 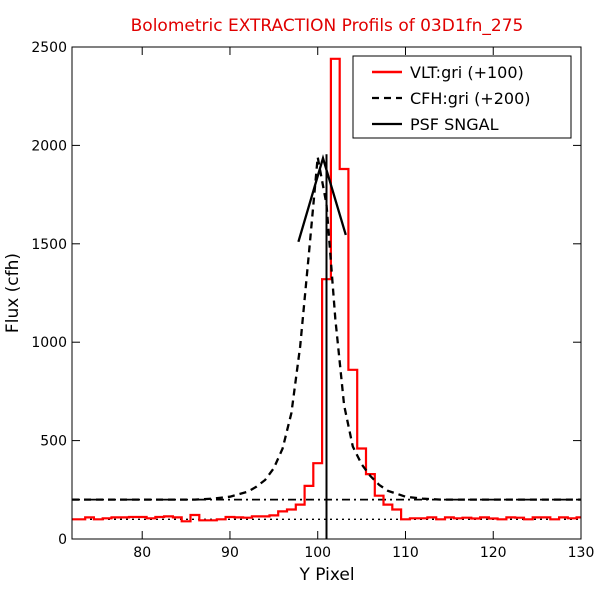 What do you see at coordinates (49, 146) in the screenshot?
I see `y-tick-label-2000: 2000` at bounding box center [49, 146].